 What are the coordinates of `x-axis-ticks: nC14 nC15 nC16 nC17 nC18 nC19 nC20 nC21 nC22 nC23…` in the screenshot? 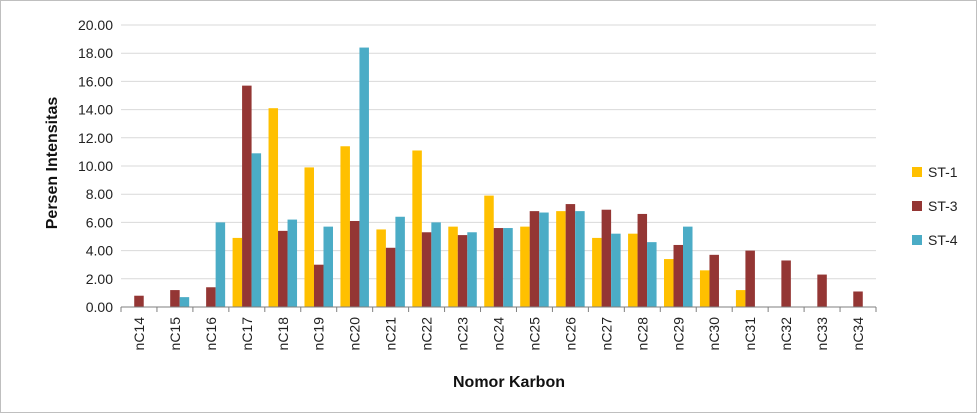 It's located at (498, 334).